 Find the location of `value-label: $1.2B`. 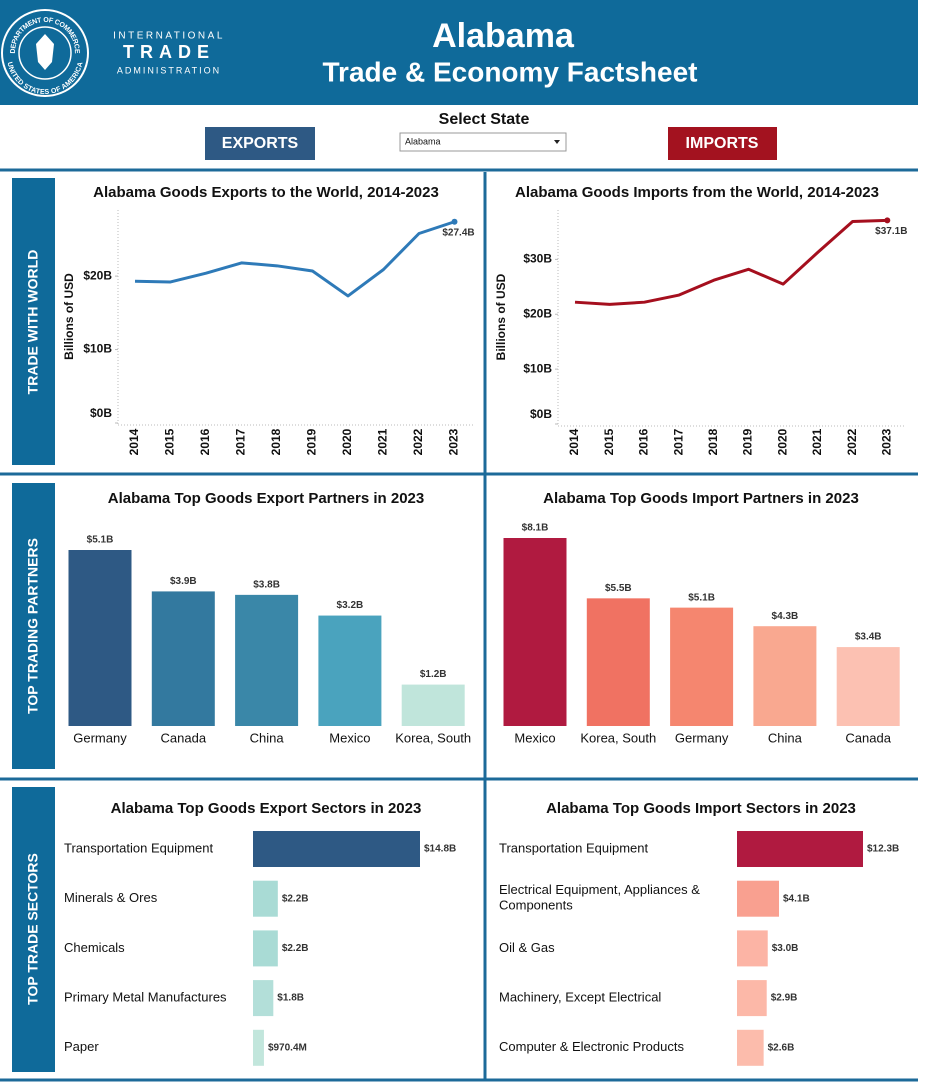

value-label: $1.2B is located at coordinates (433, 674).